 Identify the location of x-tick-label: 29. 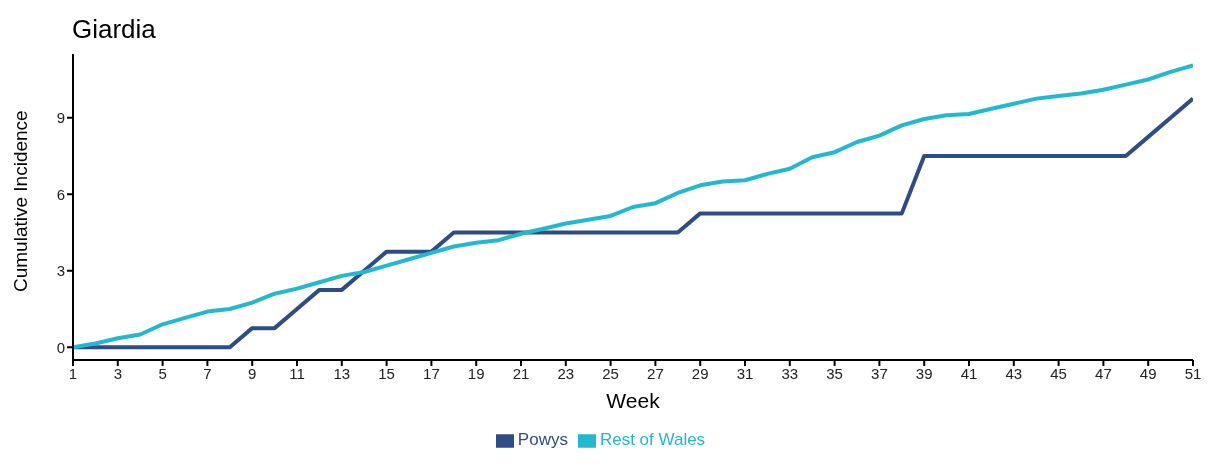
(700, 373).